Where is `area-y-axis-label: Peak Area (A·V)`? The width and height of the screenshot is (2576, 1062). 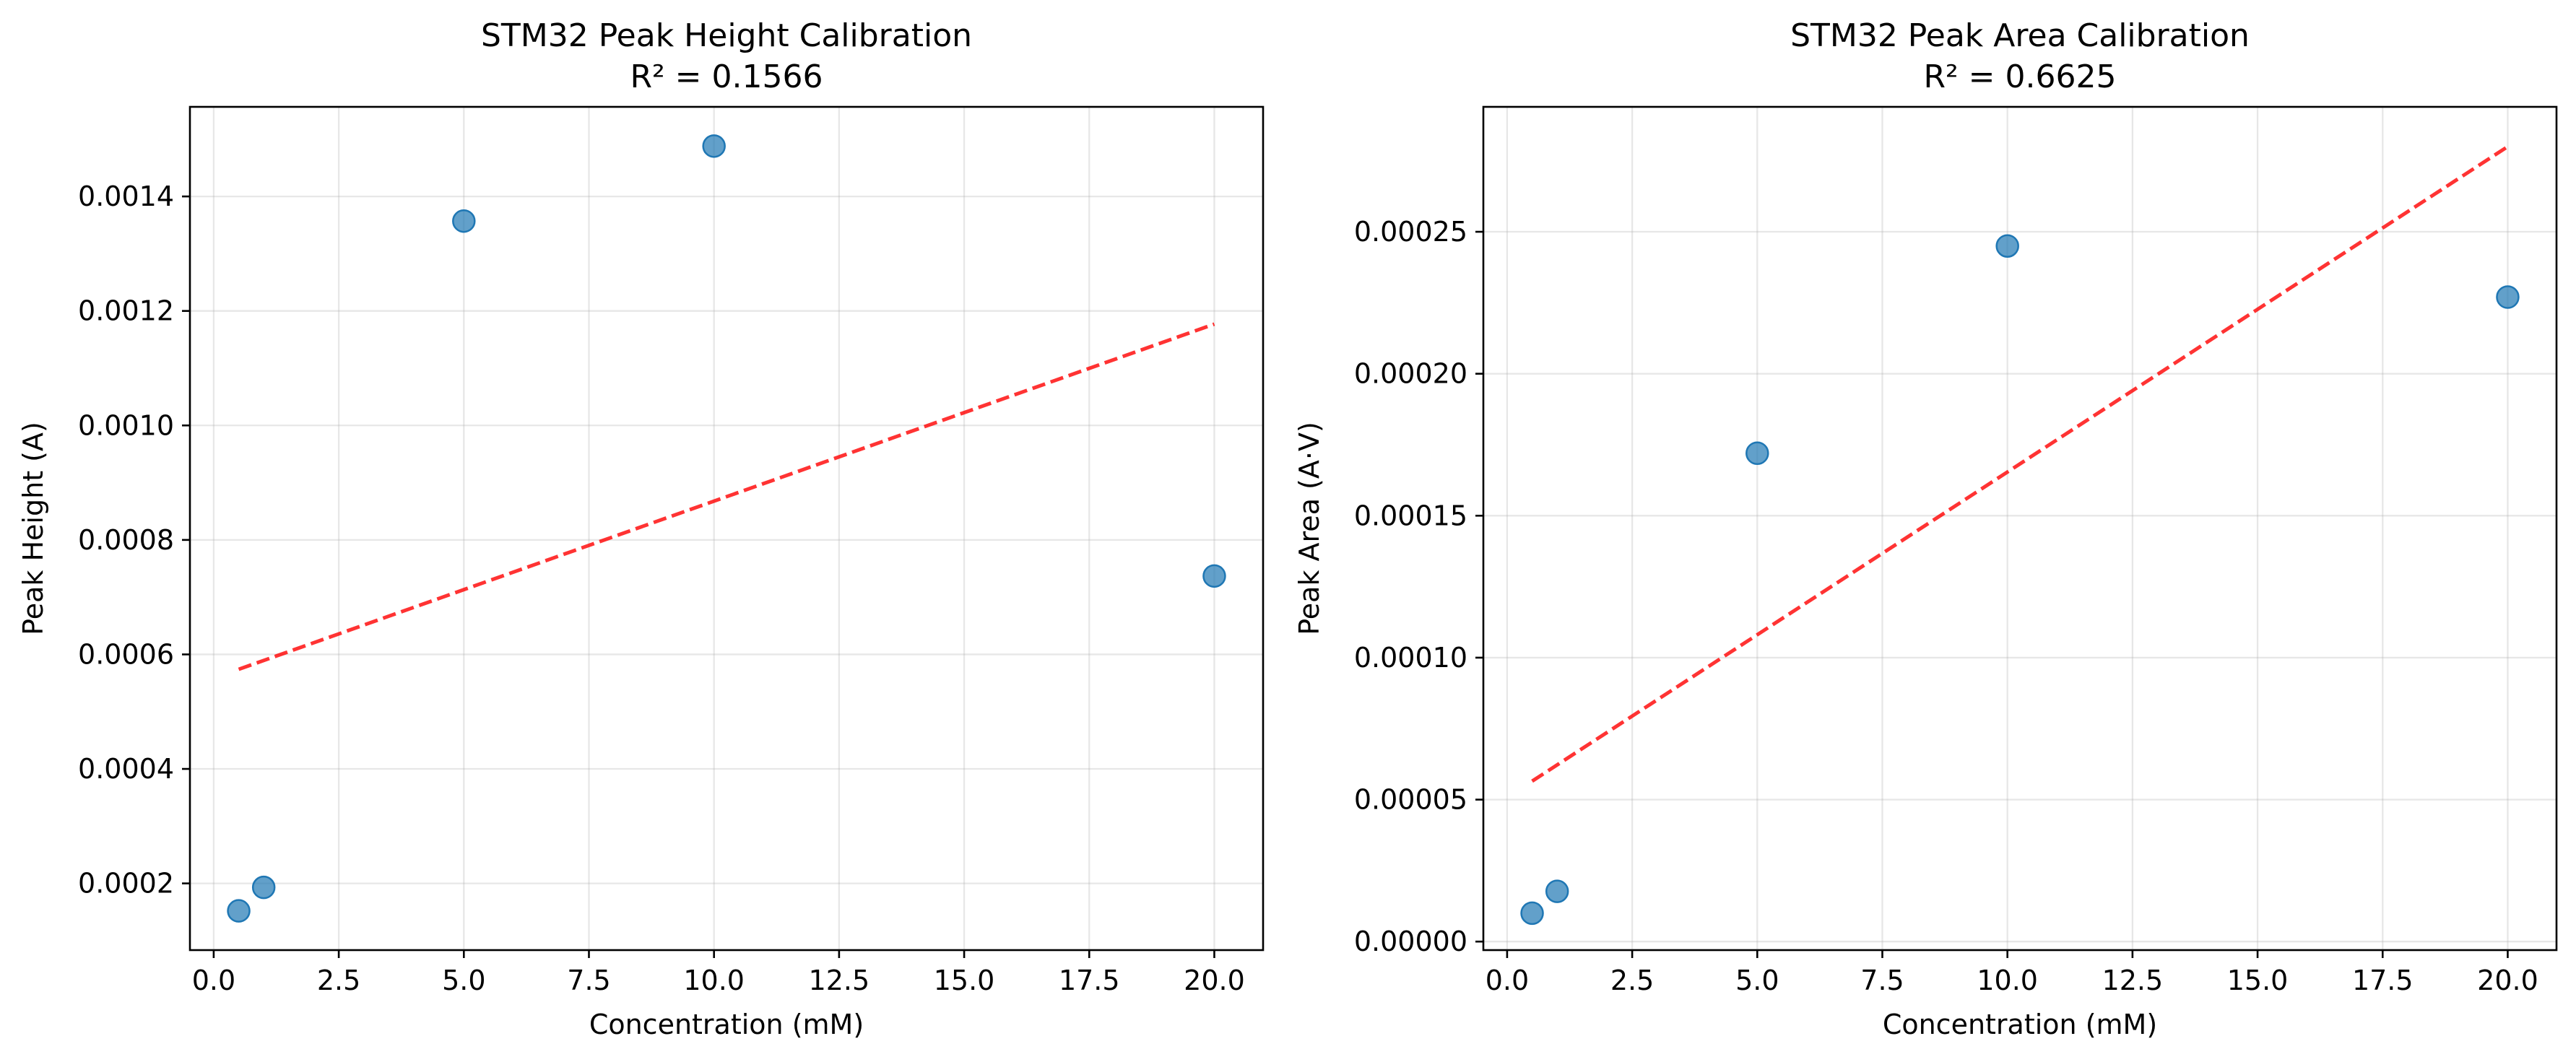
area-y-axis-label: Peak Area (A·V) is located at coordinates (1309, 528).